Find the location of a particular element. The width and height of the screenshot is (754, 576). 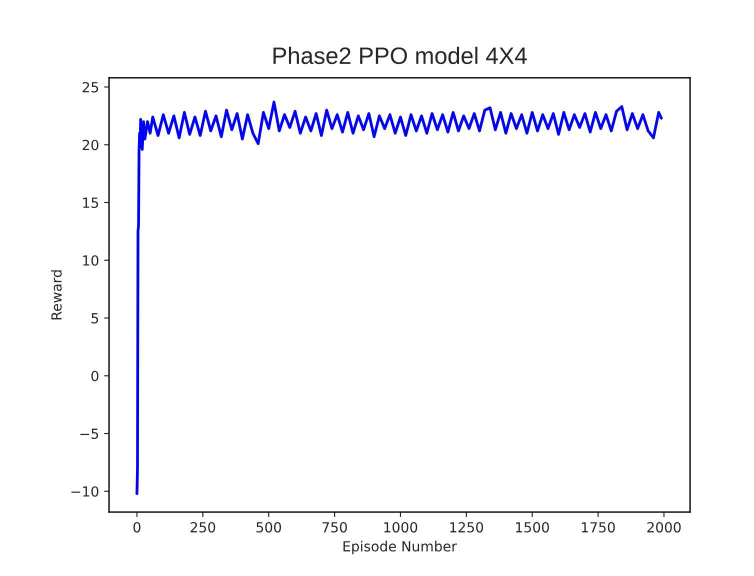

y-tick-label: 25 is located at coordinates (90, 87).